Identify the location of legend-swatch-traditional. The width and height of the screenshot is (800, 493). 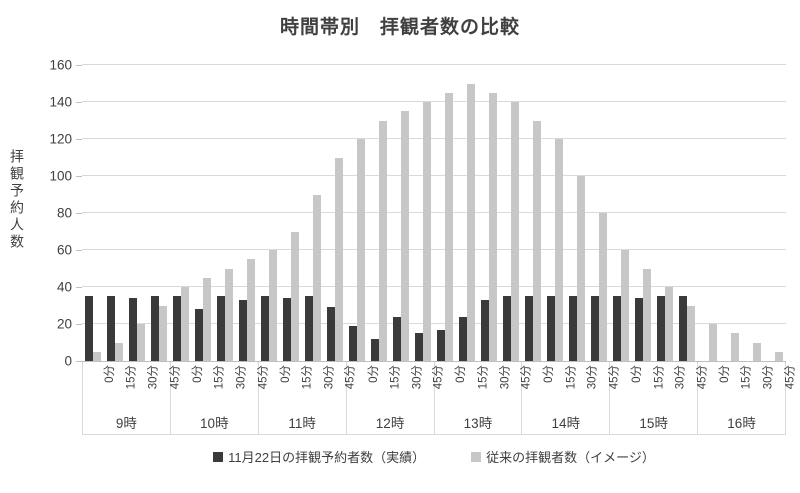
(476, 456).